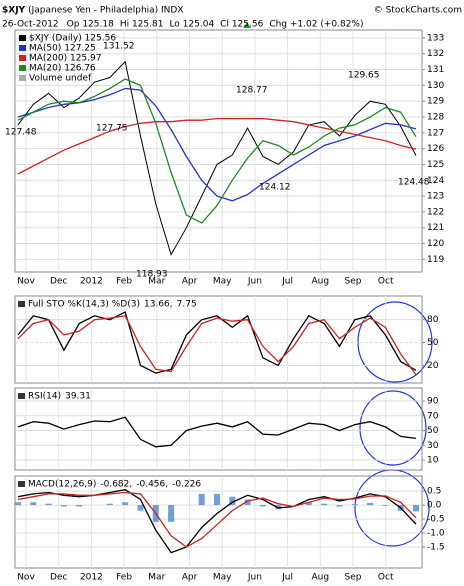 Image resolution: width=464 pixels, height=586 pixels. I want to click on panel-title: Full STO %K(14,3) %D(3), so click(84, 305).